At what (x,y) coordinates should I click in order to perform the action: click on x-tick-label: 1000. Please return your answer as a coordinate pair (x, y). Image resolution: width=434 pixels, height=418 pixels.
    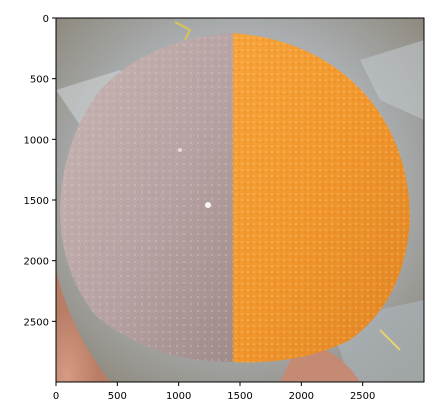
    Looking at the image, I should click on (178, 396).